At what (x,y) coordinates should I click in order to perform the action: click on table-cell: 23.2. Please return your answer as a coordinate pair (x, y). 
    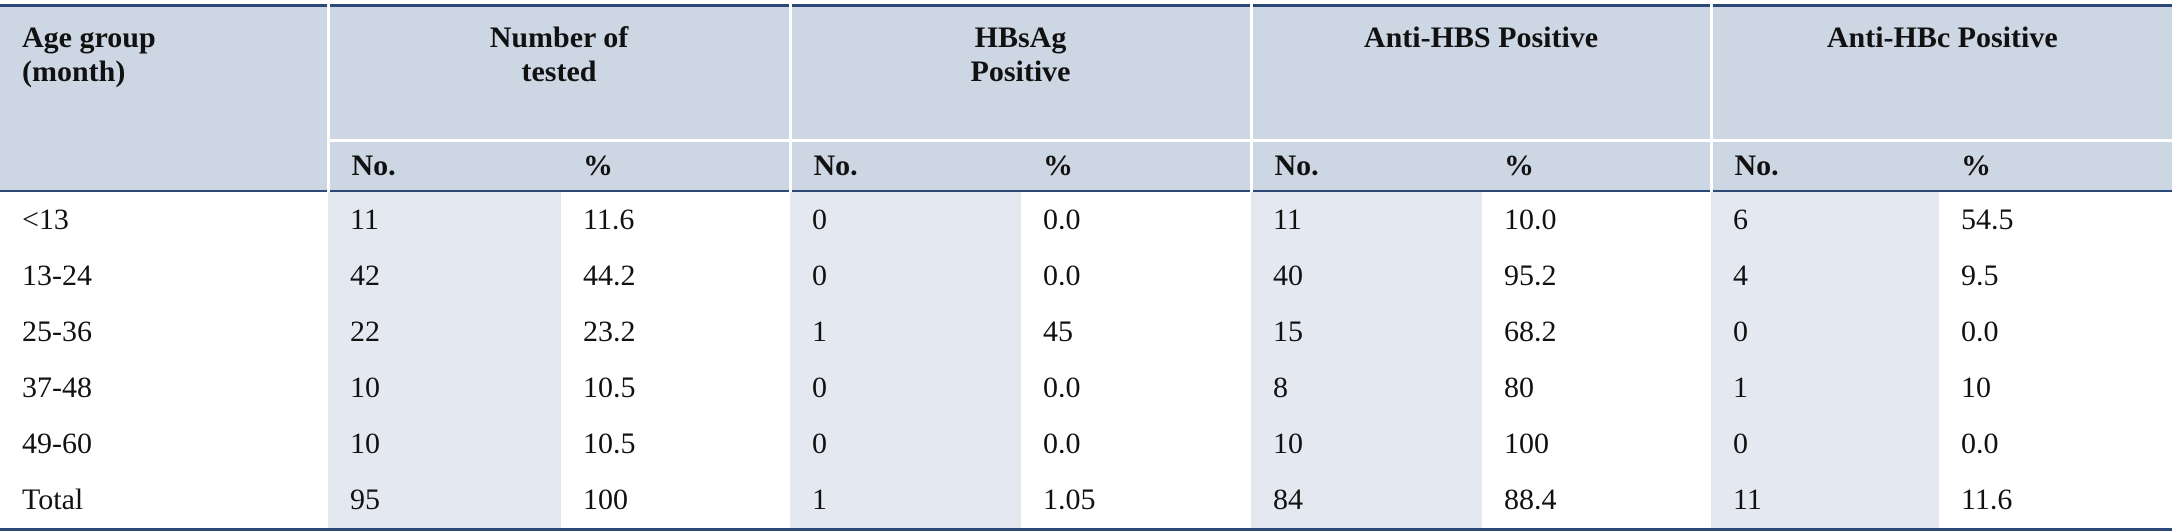
    Looking at the image, I should click on (609, 331).